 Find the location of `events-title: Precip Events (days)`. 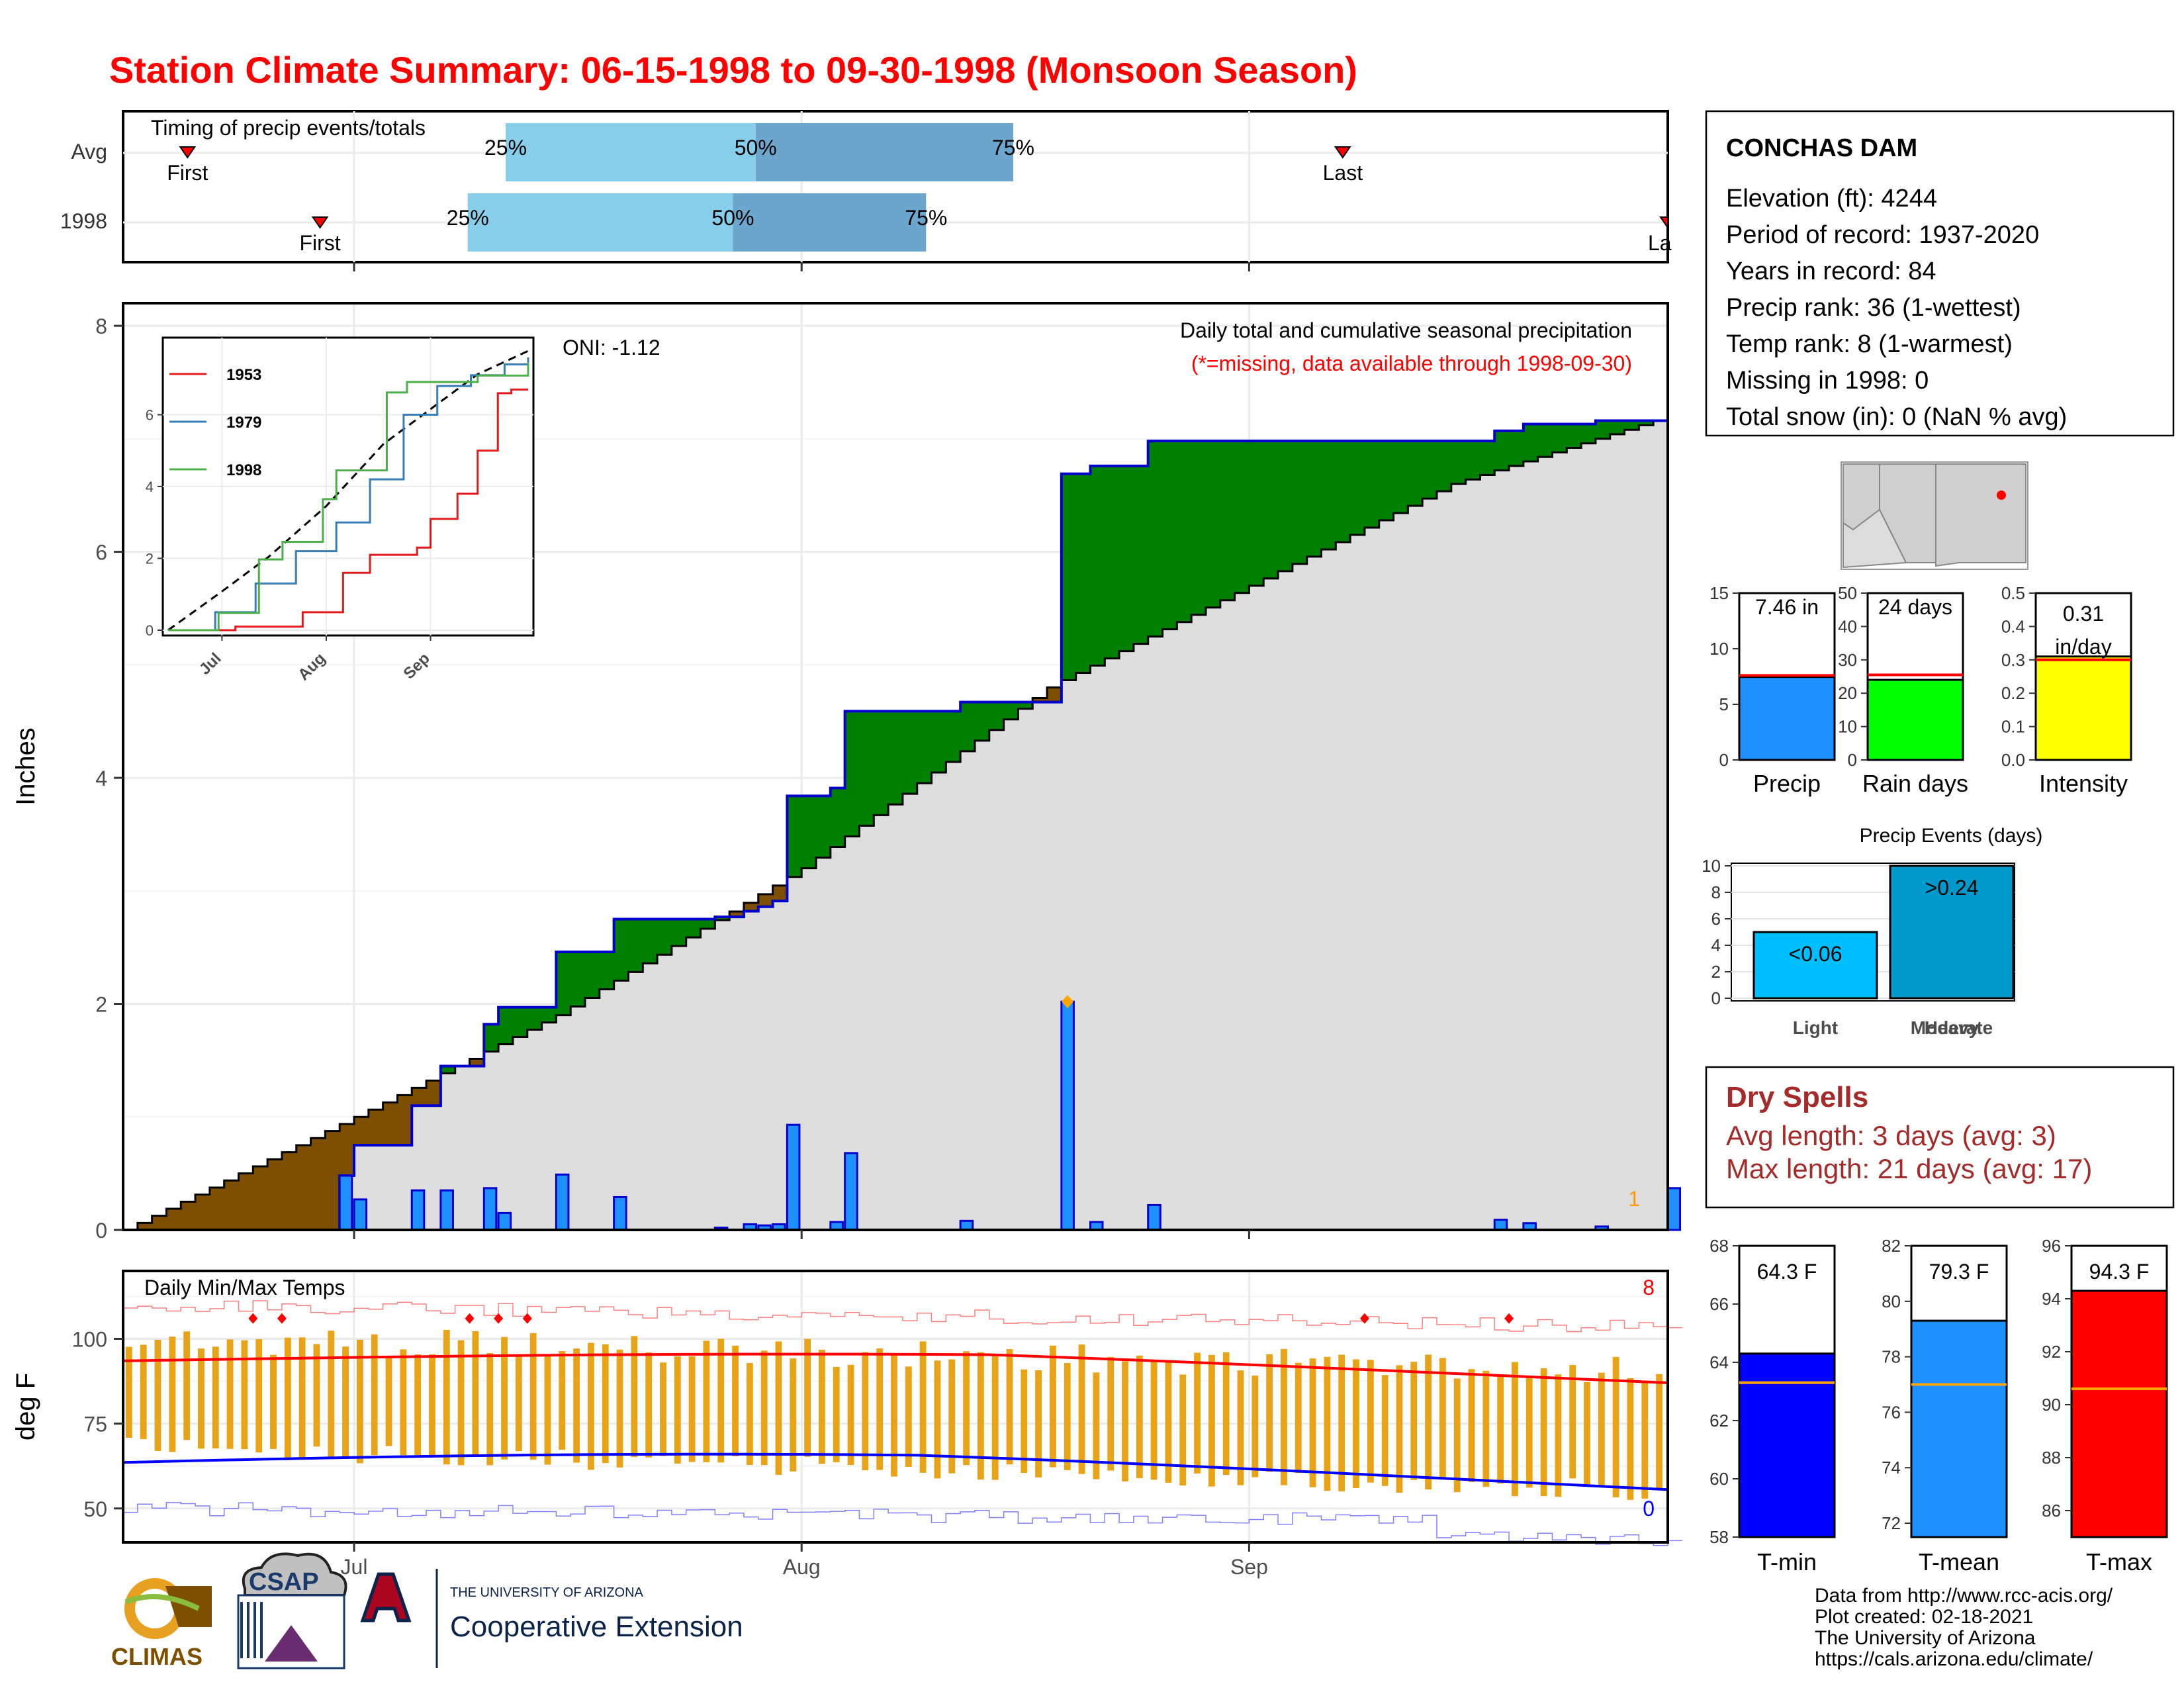

events-title: Precip Events (days) is located at coordinates (1951, 836).